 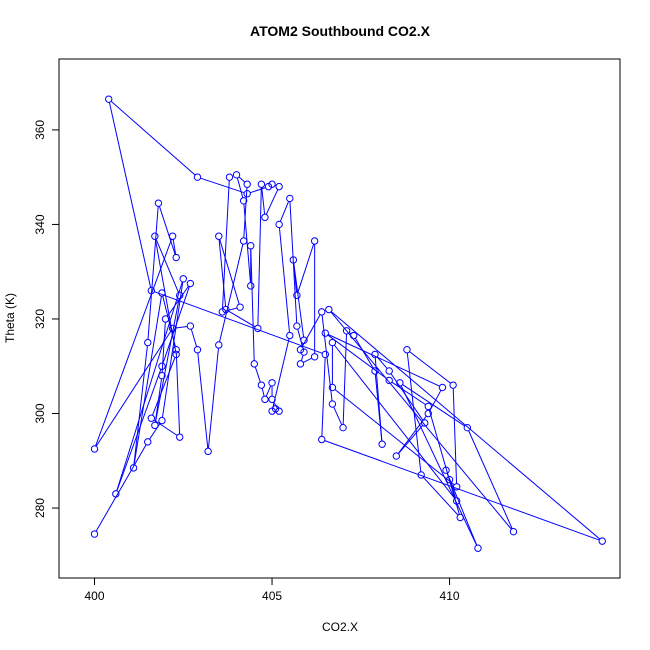 What do you see at coordinates (340, 31) in the screenshot?
I see `chart-title: ATOM2 Southbound CO2.X` at bounding box center [340, 31].